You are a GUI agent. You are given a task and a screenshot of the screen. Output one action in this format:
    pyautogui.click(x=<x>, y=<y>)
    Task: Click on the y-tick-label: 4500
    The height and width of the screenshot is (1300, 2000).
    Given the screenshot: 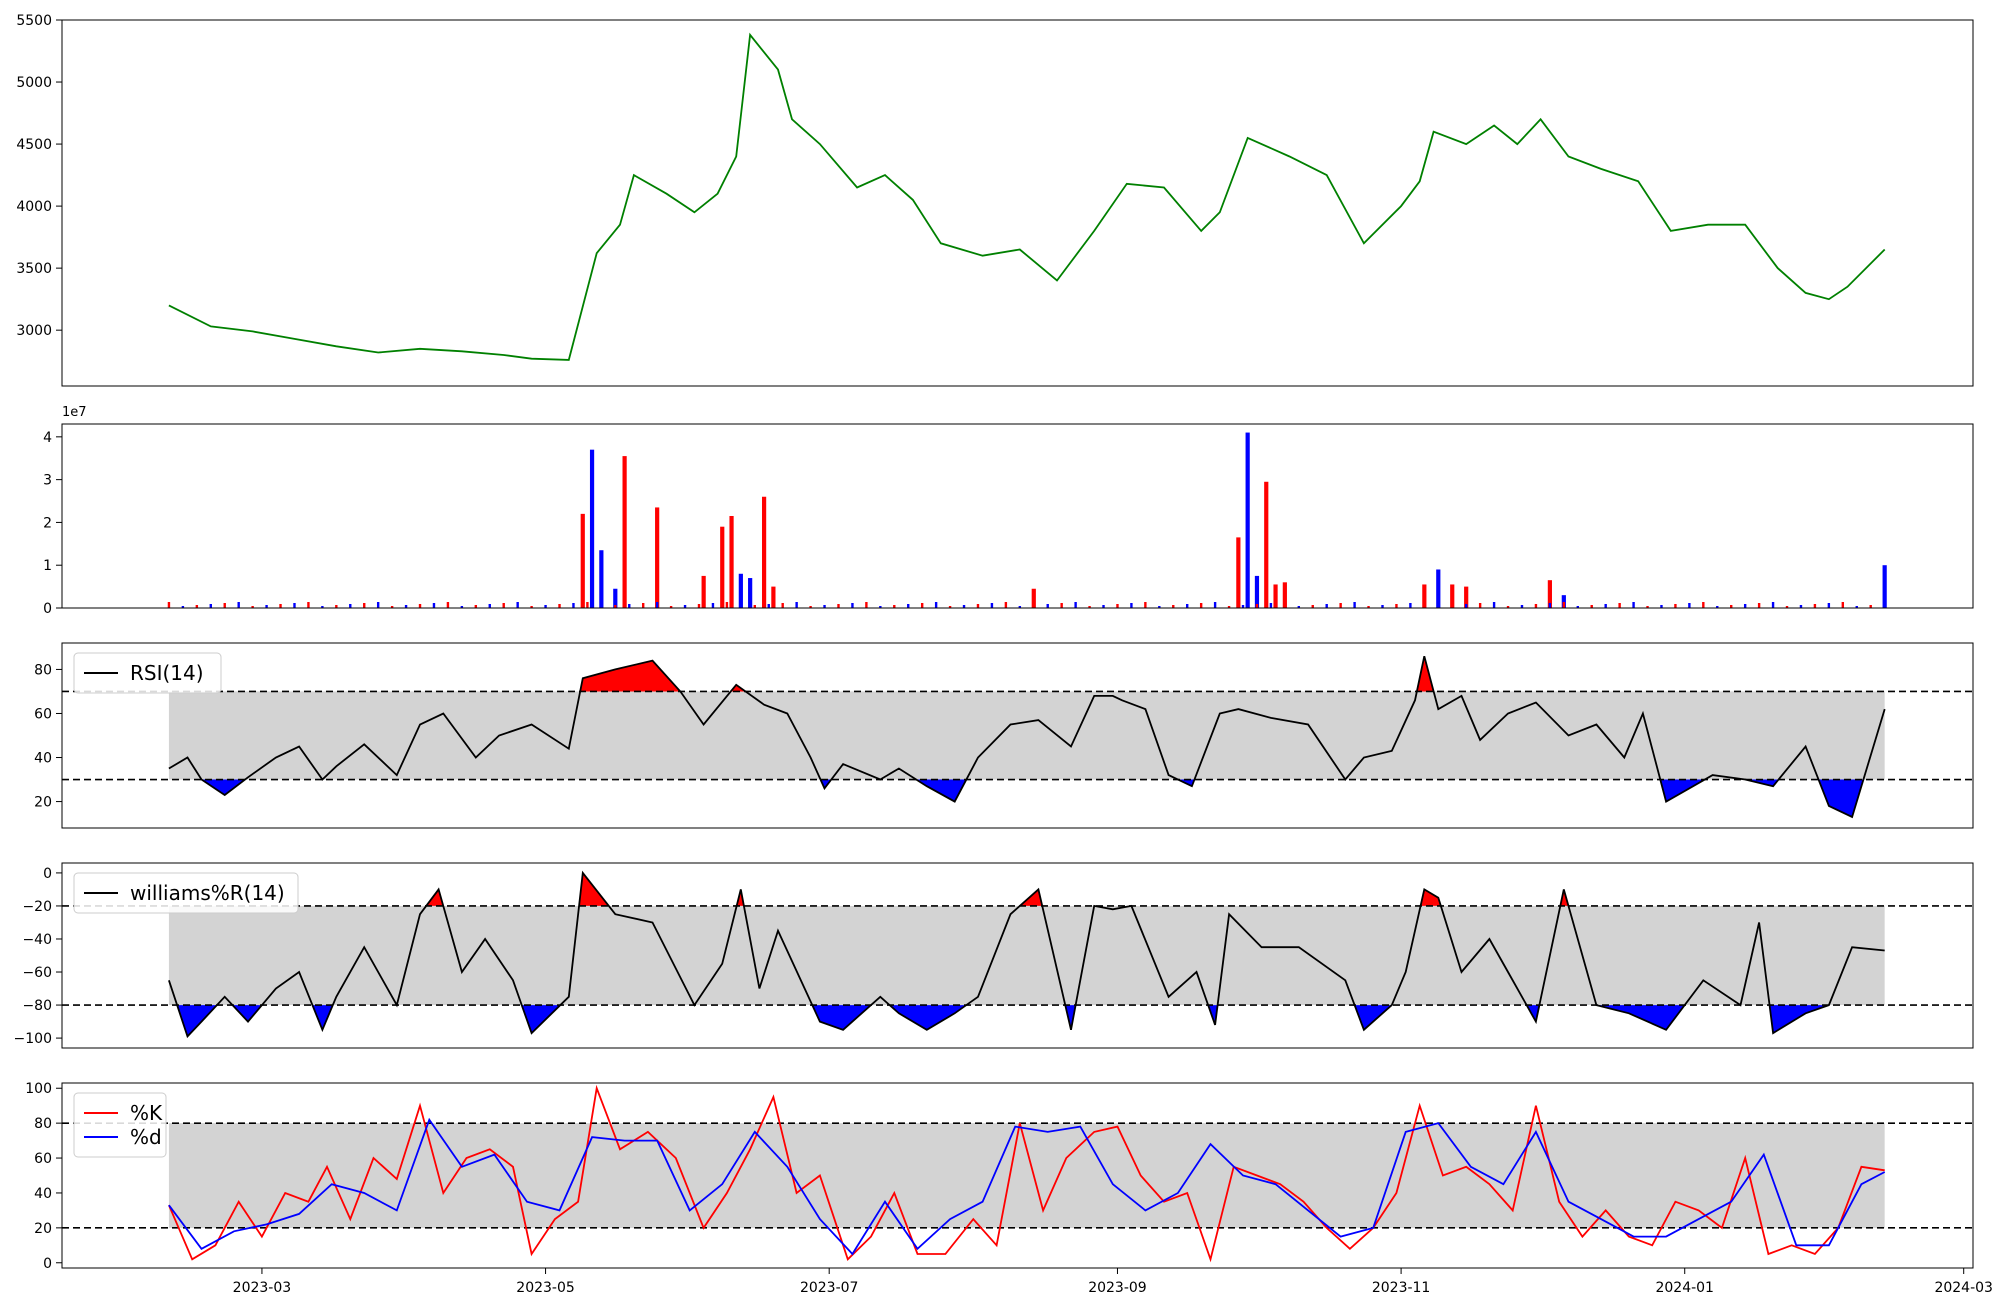 What is the action you would take?
    pyautogui.click(x=34, y=145)
    